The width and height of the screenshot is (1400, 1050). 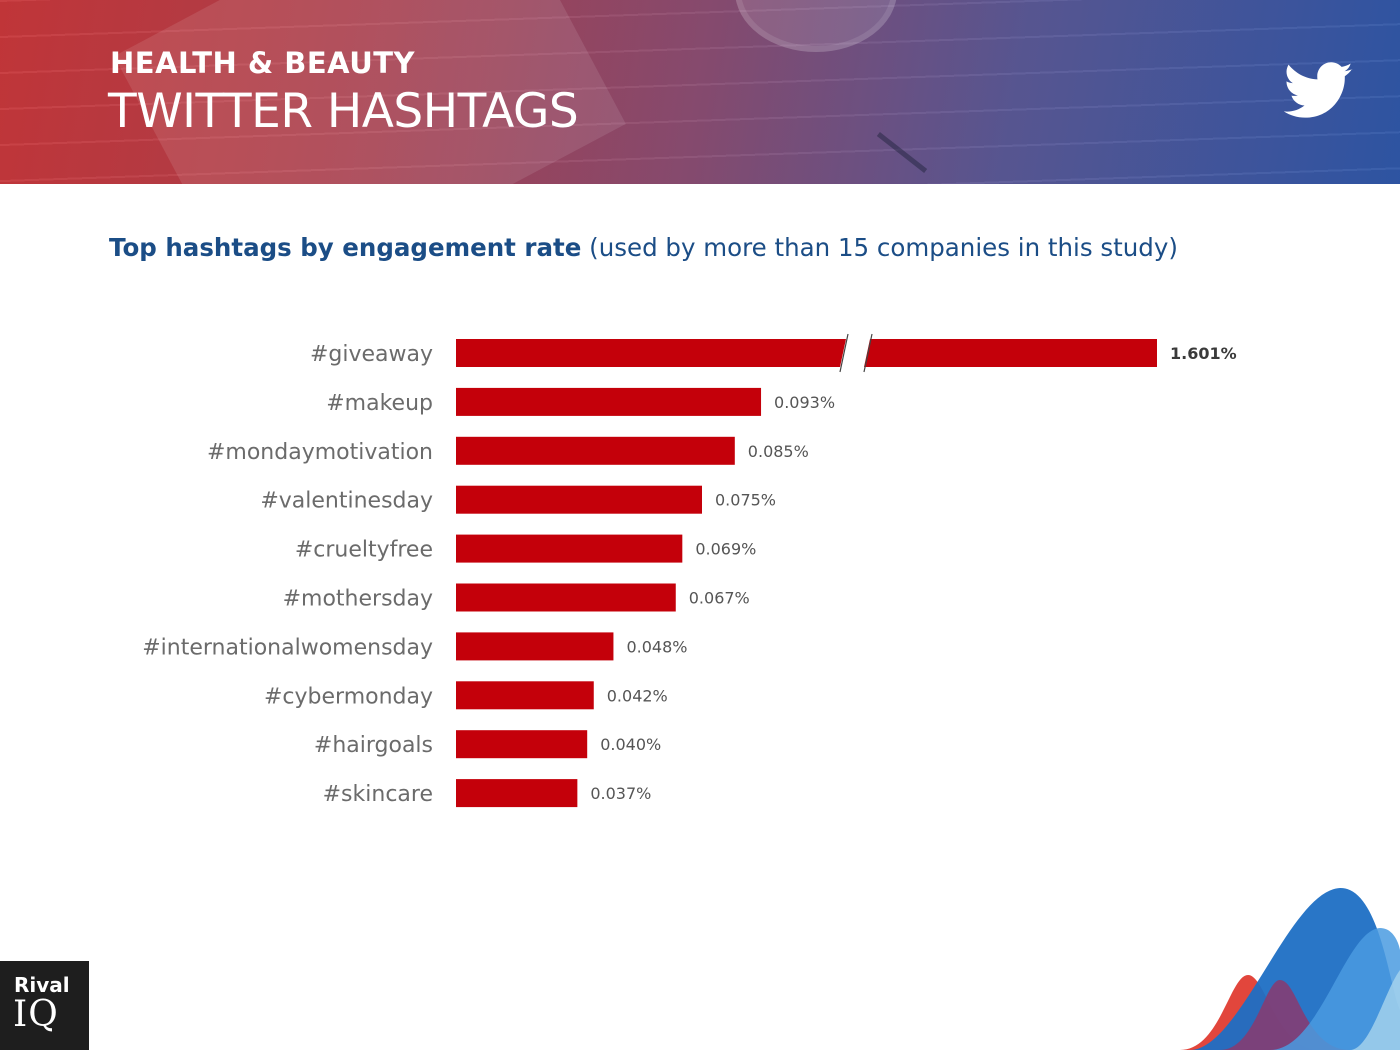 What do you see at coordinates (263, 63) in the screenshot?
I see `header-kicker: HEALTH & BEAUTY` at bounding box center [263, 63].